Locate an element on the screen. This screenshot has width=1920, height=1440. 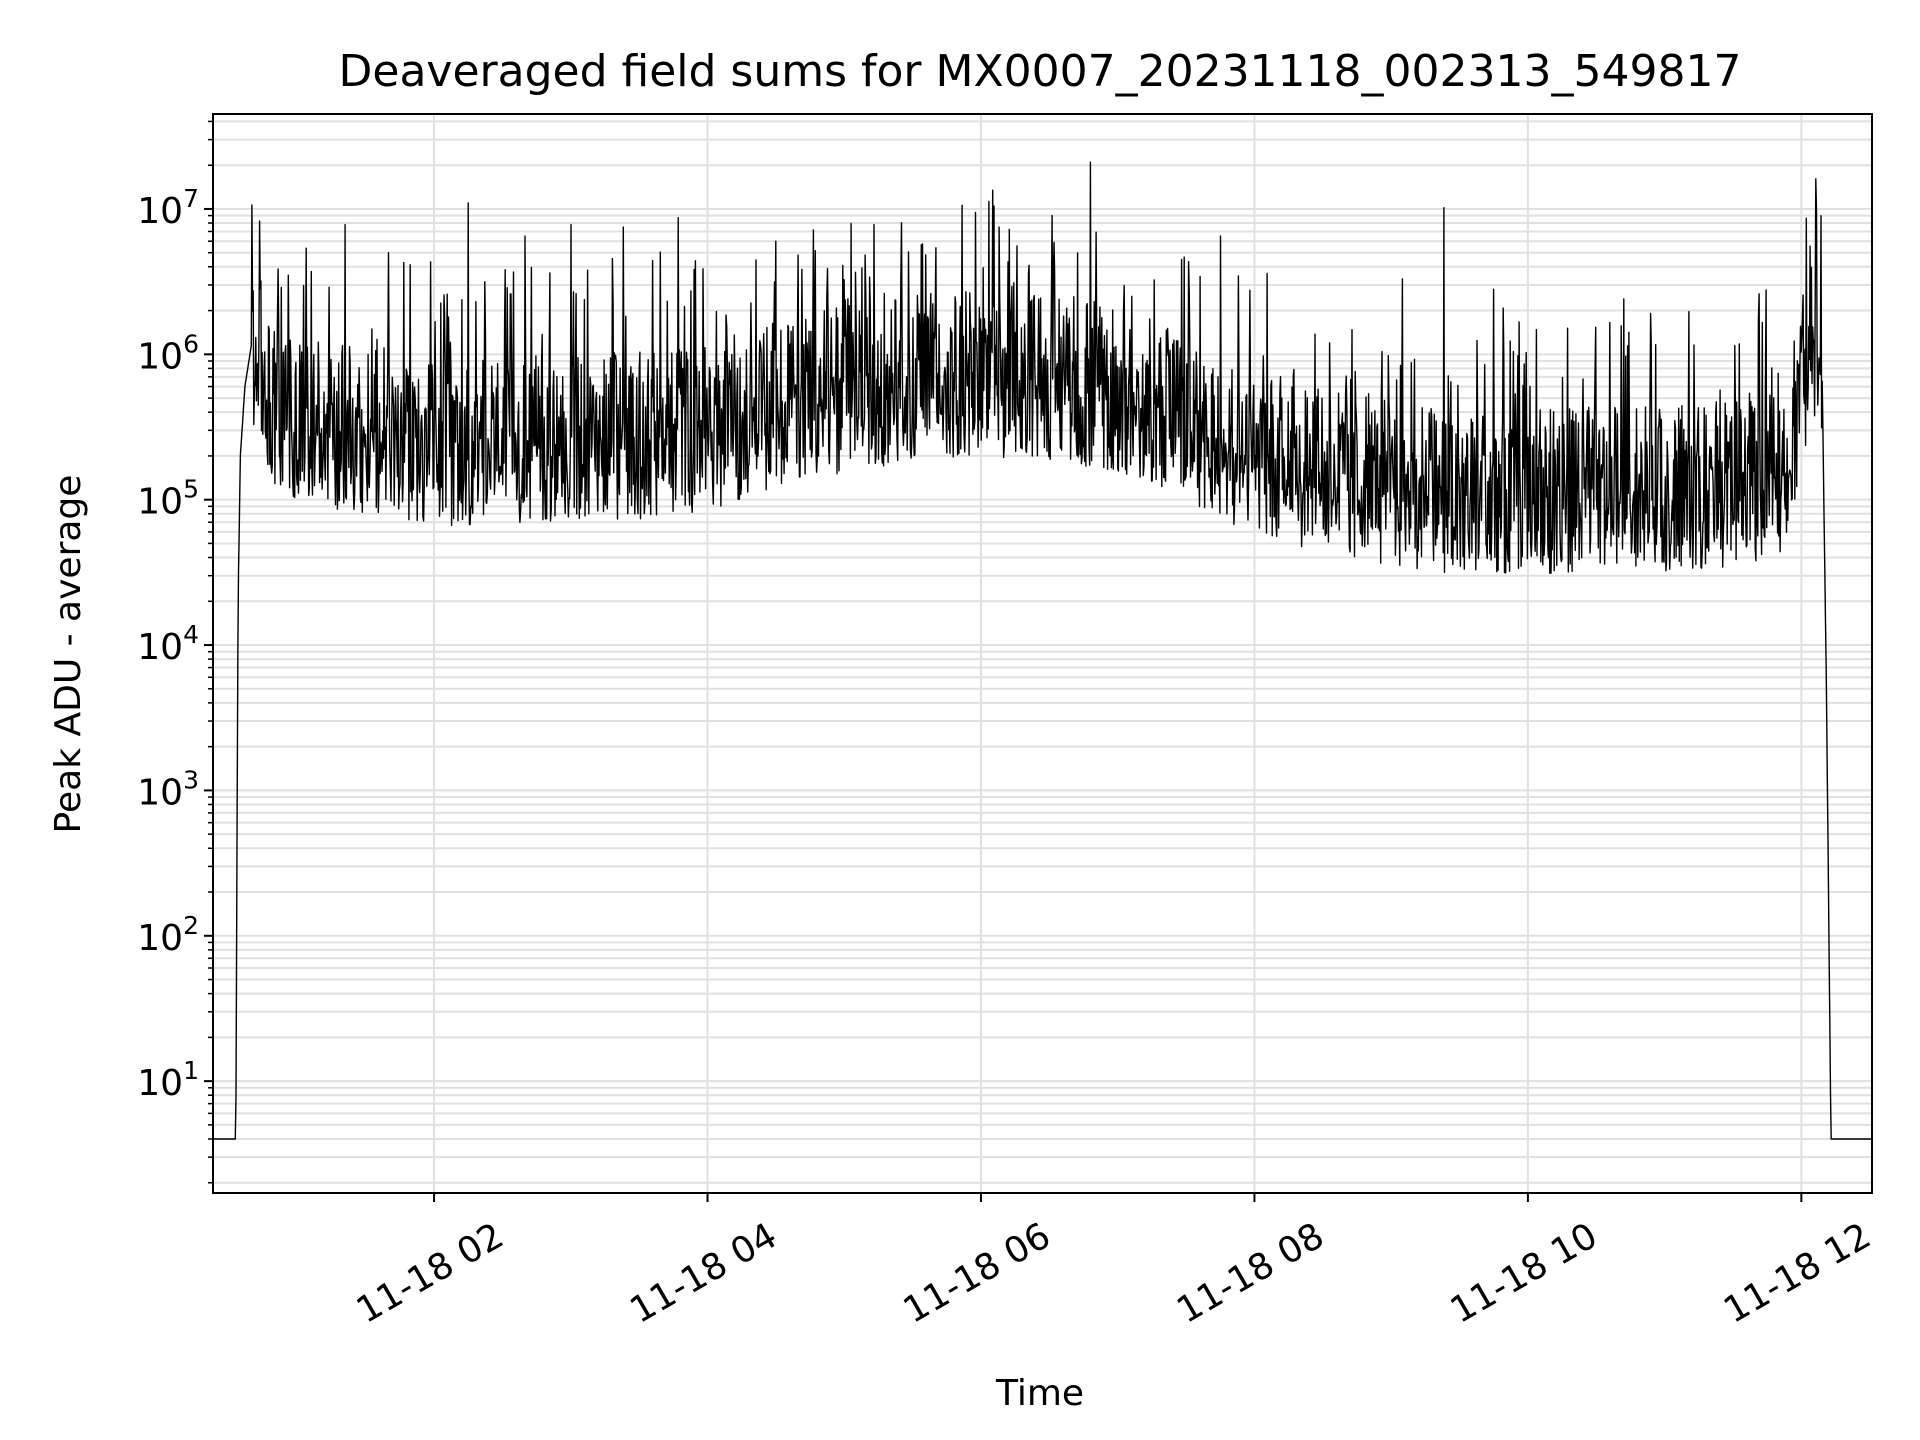
y-tick-label: 10⁶ is located at coordinates (168, 353).